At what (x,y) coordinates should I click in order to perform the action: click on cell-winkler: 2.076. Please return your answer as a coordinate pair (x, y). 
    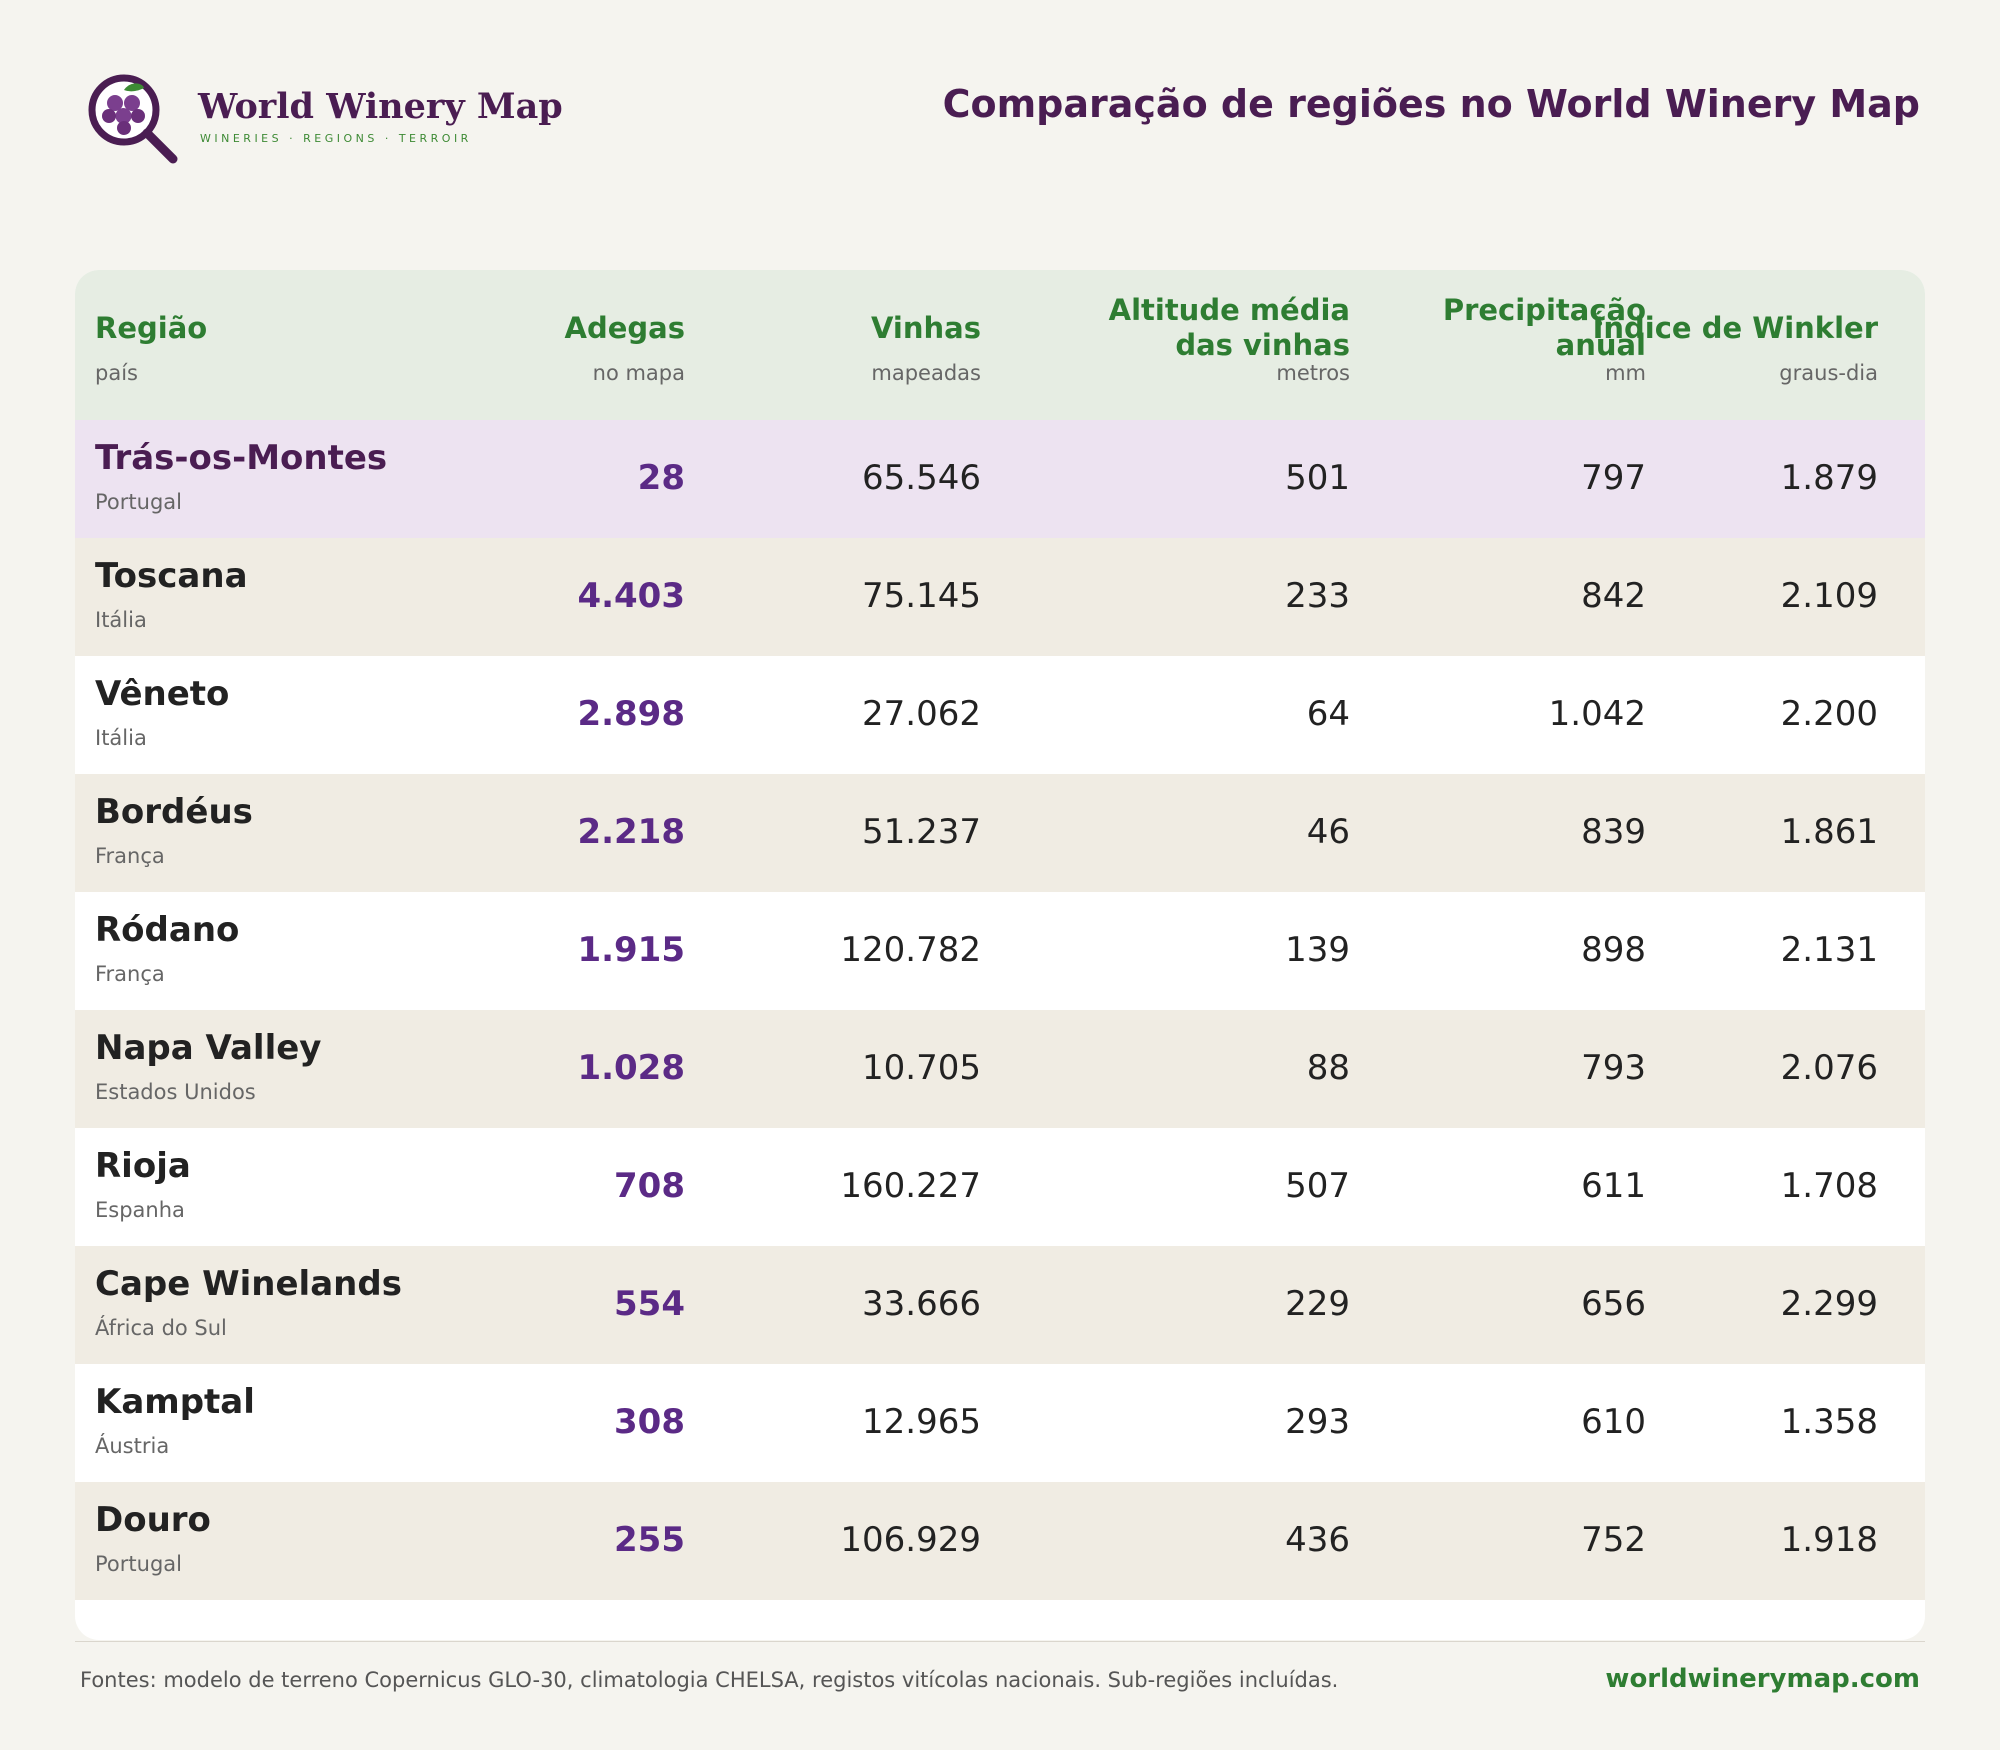
    Looking at the image, I should click on (1829, 1068).